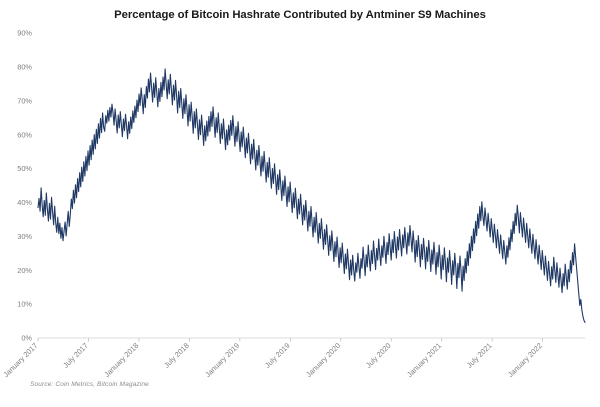  Describe the element at coordinates (26, 338) in the screenshot. I see `y-axis-tick-label: 0%` at that location.